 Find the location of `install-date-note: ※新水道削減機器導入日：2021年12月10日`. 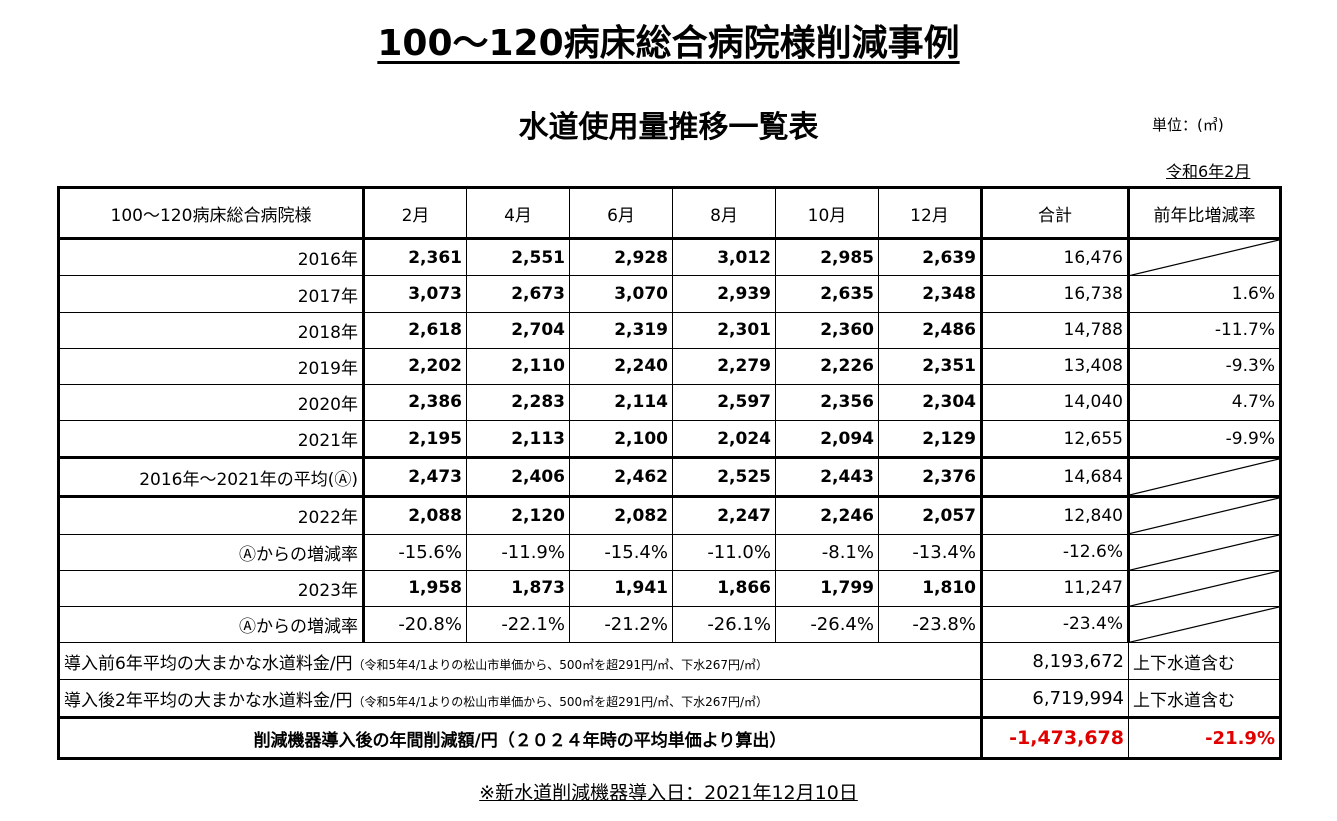

install-date-note: ※新水道削減機器導入日：2021年12月10日 is located at coordinates (668, 793).